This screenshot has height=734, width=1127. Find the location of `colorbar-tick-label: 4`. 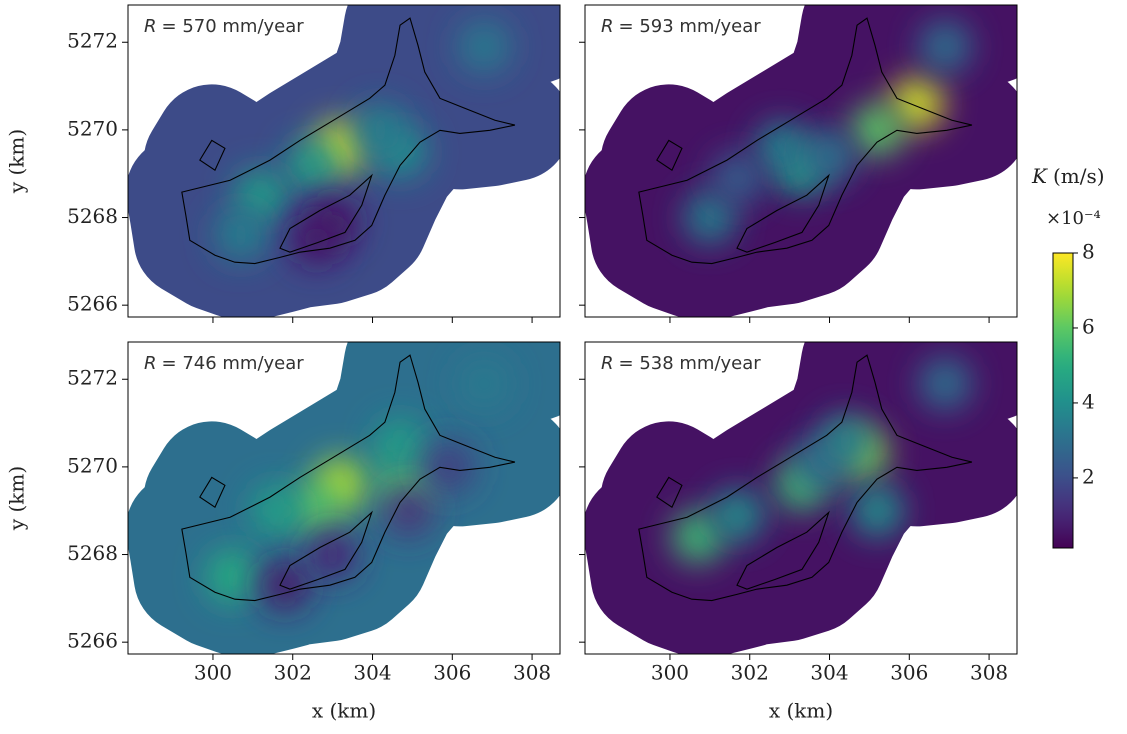

colorbar-tick-label: 4 is located at coordinates (1088, 401).